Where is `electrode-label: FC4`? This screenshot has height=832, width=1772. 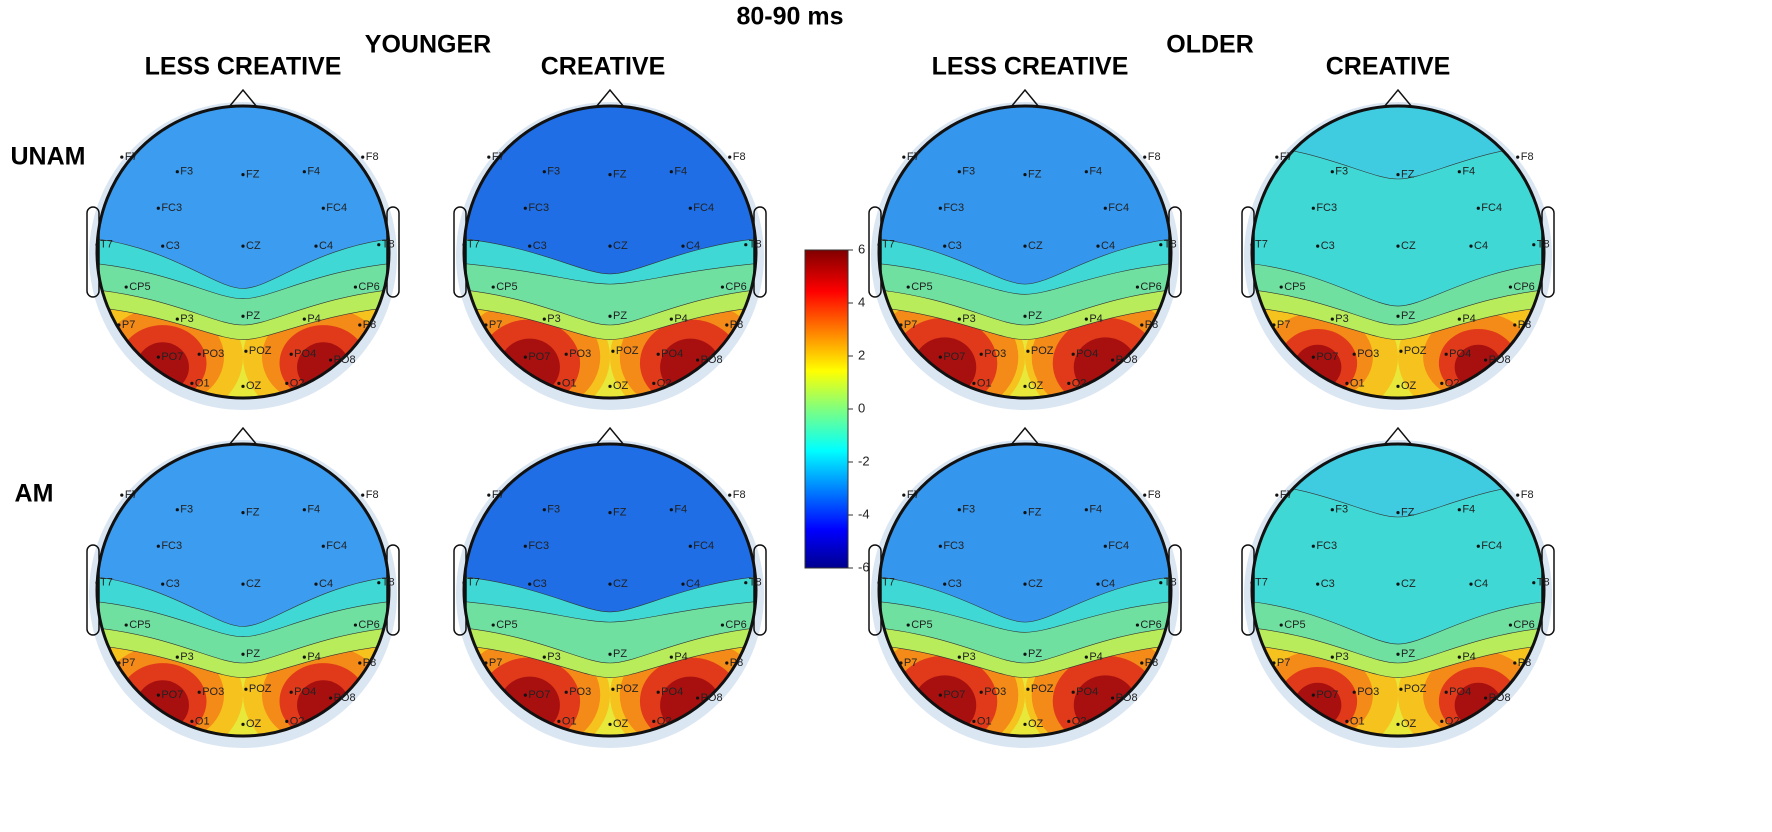
electrode-label: FC4 is located at coordinates (1491, 208).